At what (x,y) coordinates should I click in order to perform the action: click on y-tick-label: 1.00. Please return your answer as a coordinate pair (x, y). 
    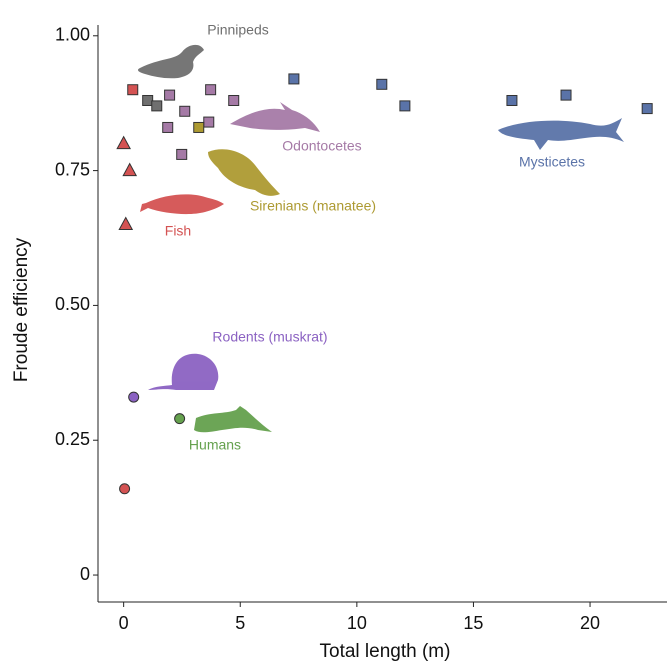
    Looking at the image, I should click on (72, 35).